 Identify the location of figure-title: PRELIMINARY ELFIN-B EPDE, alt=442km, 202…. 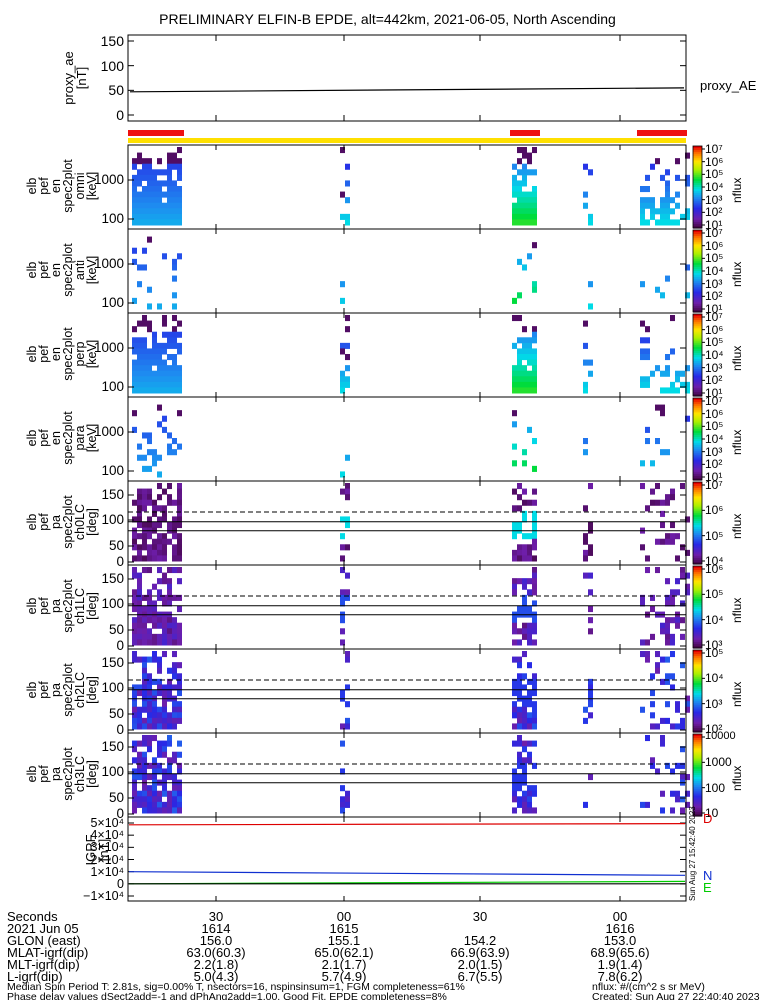
(387, 19).